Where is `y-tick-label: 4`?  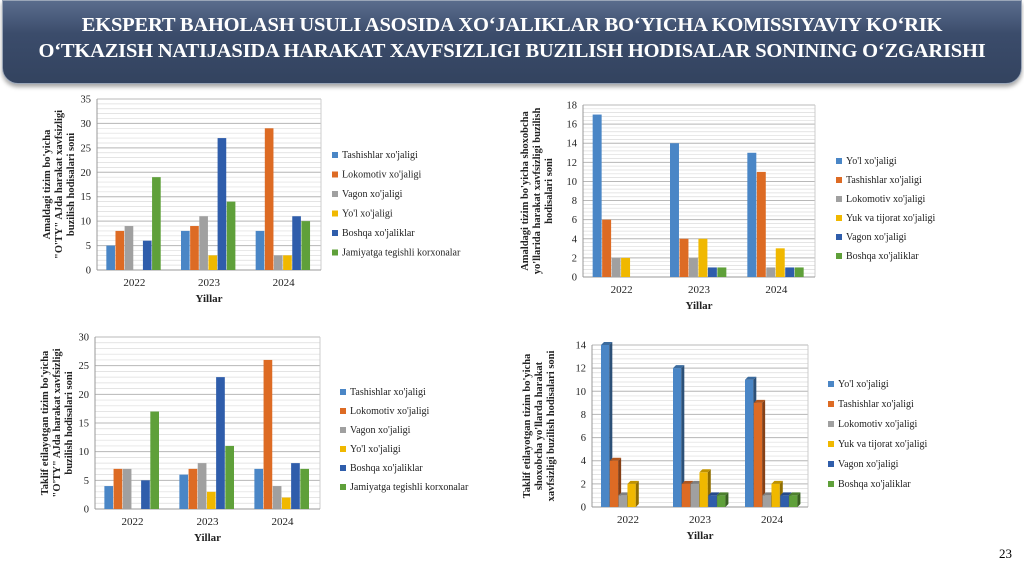
y-tick-label: 4 is located at coordinates (584, 461).